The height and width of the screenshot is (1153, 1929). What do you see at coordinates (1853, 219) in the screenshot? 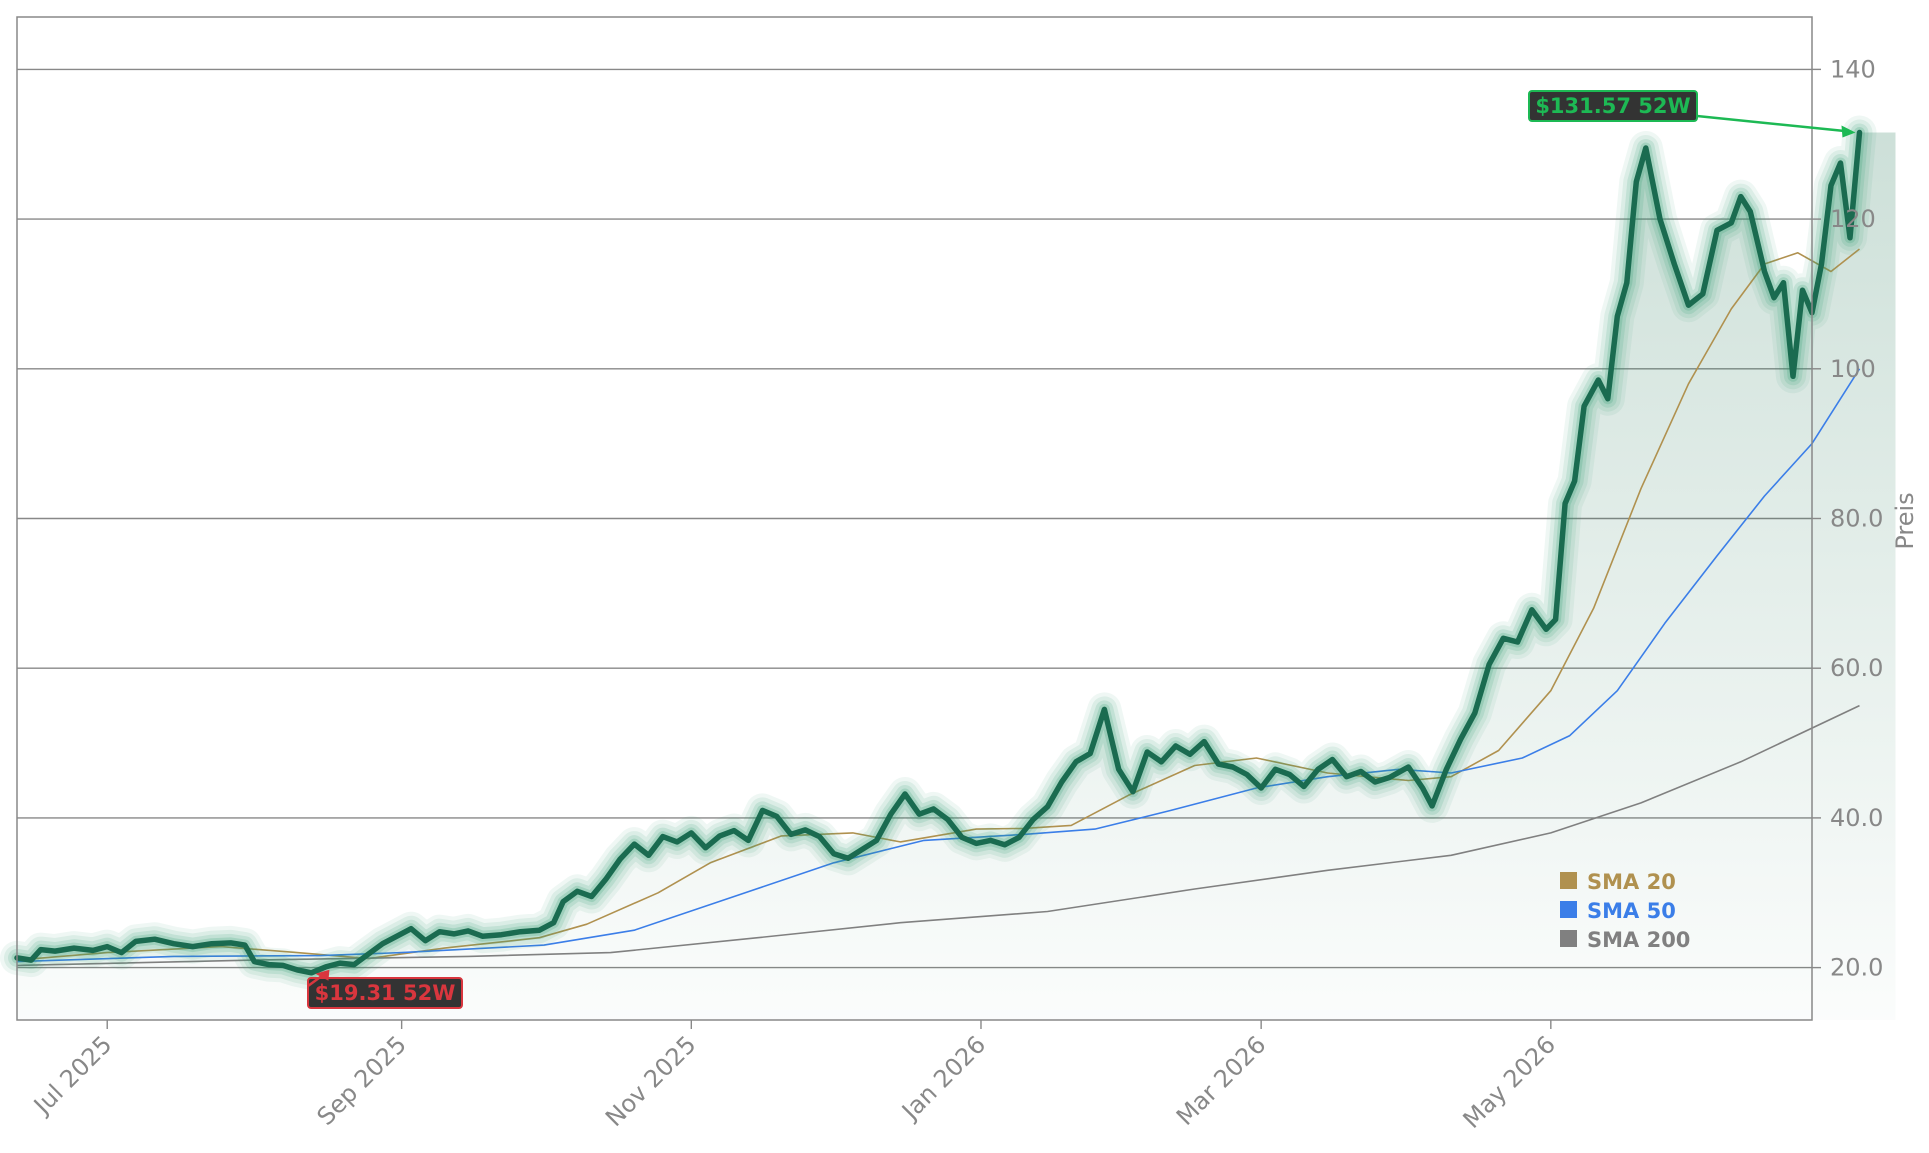
I see `ytick-label: 120` at bounding box center [1853, 219].